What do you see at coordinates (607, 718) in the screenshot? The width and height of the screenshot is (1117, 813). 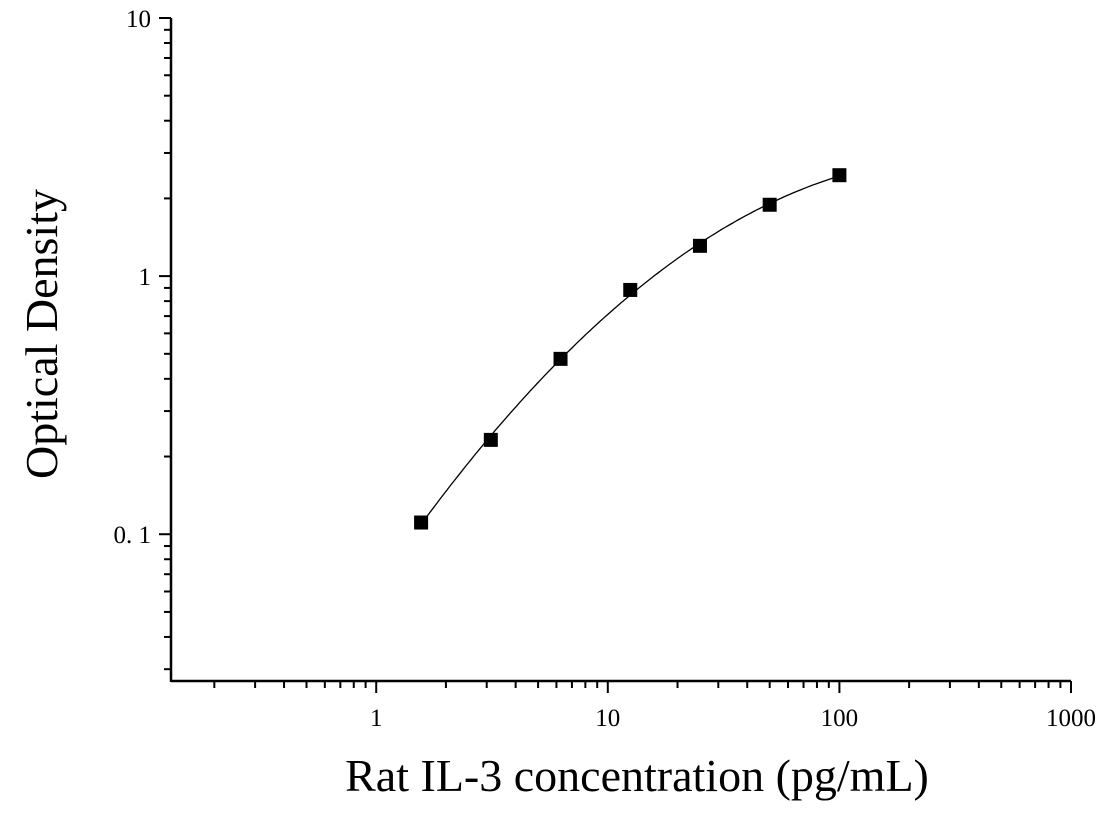 I see `x-tick-label: 10` at bounding box center [607, 718].